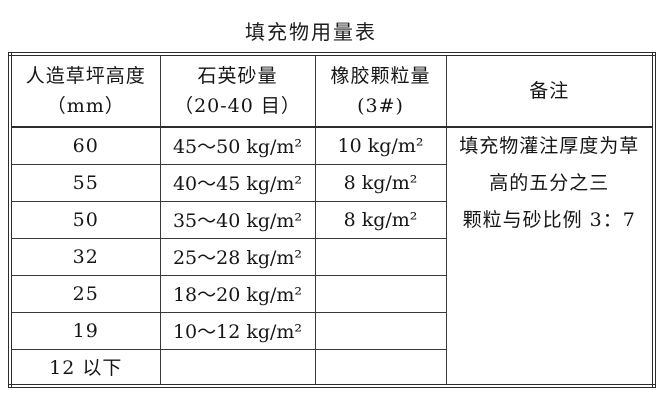 The width and height of the screenshot is (660, 400). Describe the element at coordinates (380, 90) in the screenshot. I see `header-rubber-granule: 橡胶颗粒量 (3#)` at that location.